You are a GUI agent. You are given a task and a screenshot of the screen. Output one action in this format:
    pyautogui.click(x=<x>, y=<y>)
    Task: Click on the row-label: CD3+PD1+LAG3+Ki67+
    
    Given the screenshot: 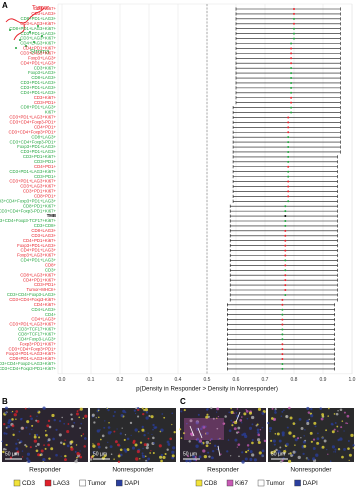 What is the action you would take?
    pyautogui.click(x=32, y=181)
    